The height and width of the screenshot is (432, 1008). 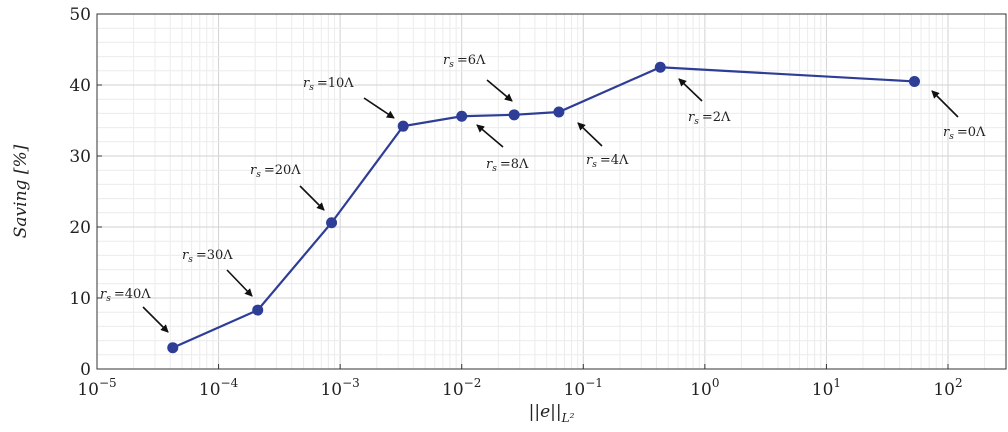 What do you see at coordinates (21, 191) in the screenshot?
I see `y-axis-label: Saving [%]` at bounding box center [21, 191].